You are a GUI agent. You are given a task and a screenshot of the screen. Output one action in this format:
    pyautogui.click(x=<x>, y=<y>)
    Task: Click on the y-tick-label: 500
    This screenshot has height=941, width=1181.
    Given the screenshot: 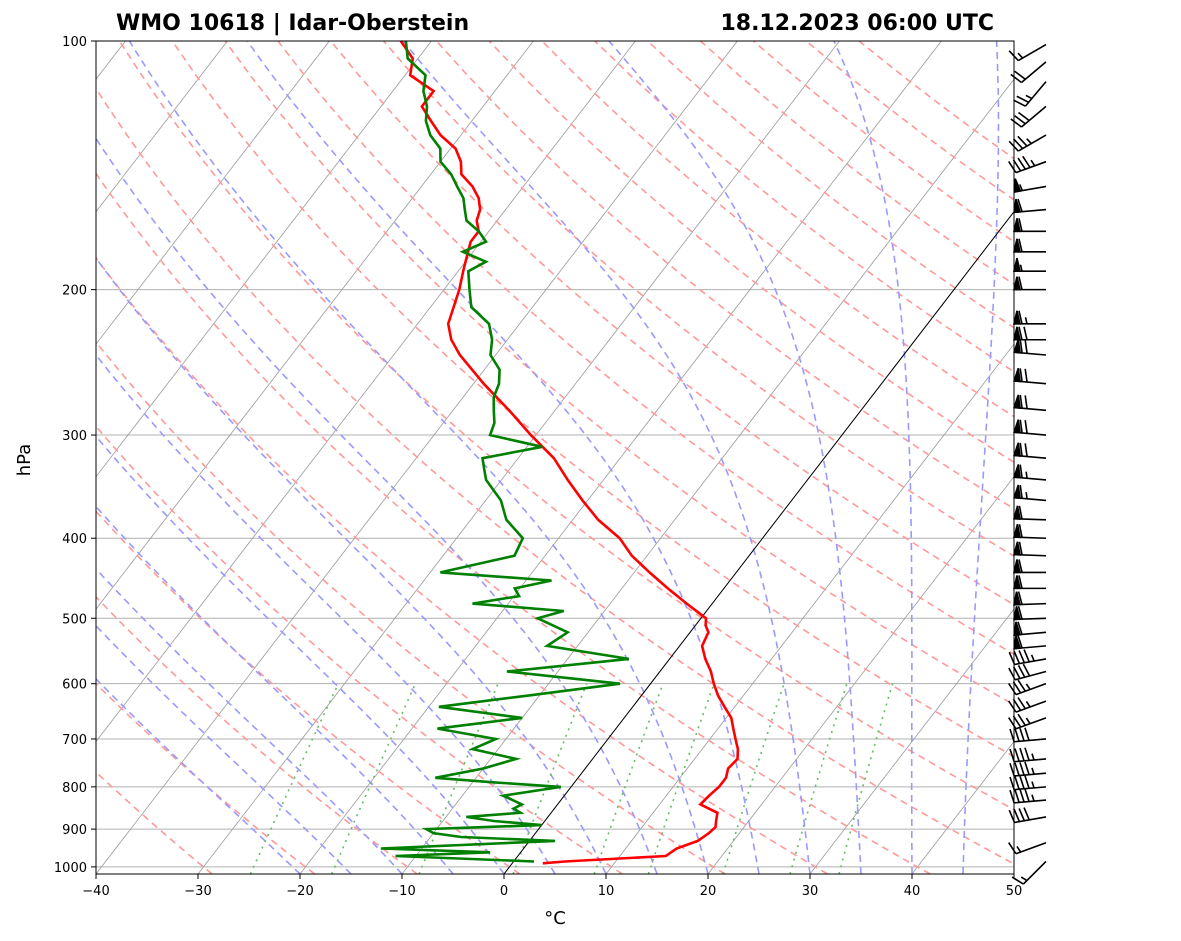 What is the action you would take?
    pyautogui.click(x=74, y=619)
    